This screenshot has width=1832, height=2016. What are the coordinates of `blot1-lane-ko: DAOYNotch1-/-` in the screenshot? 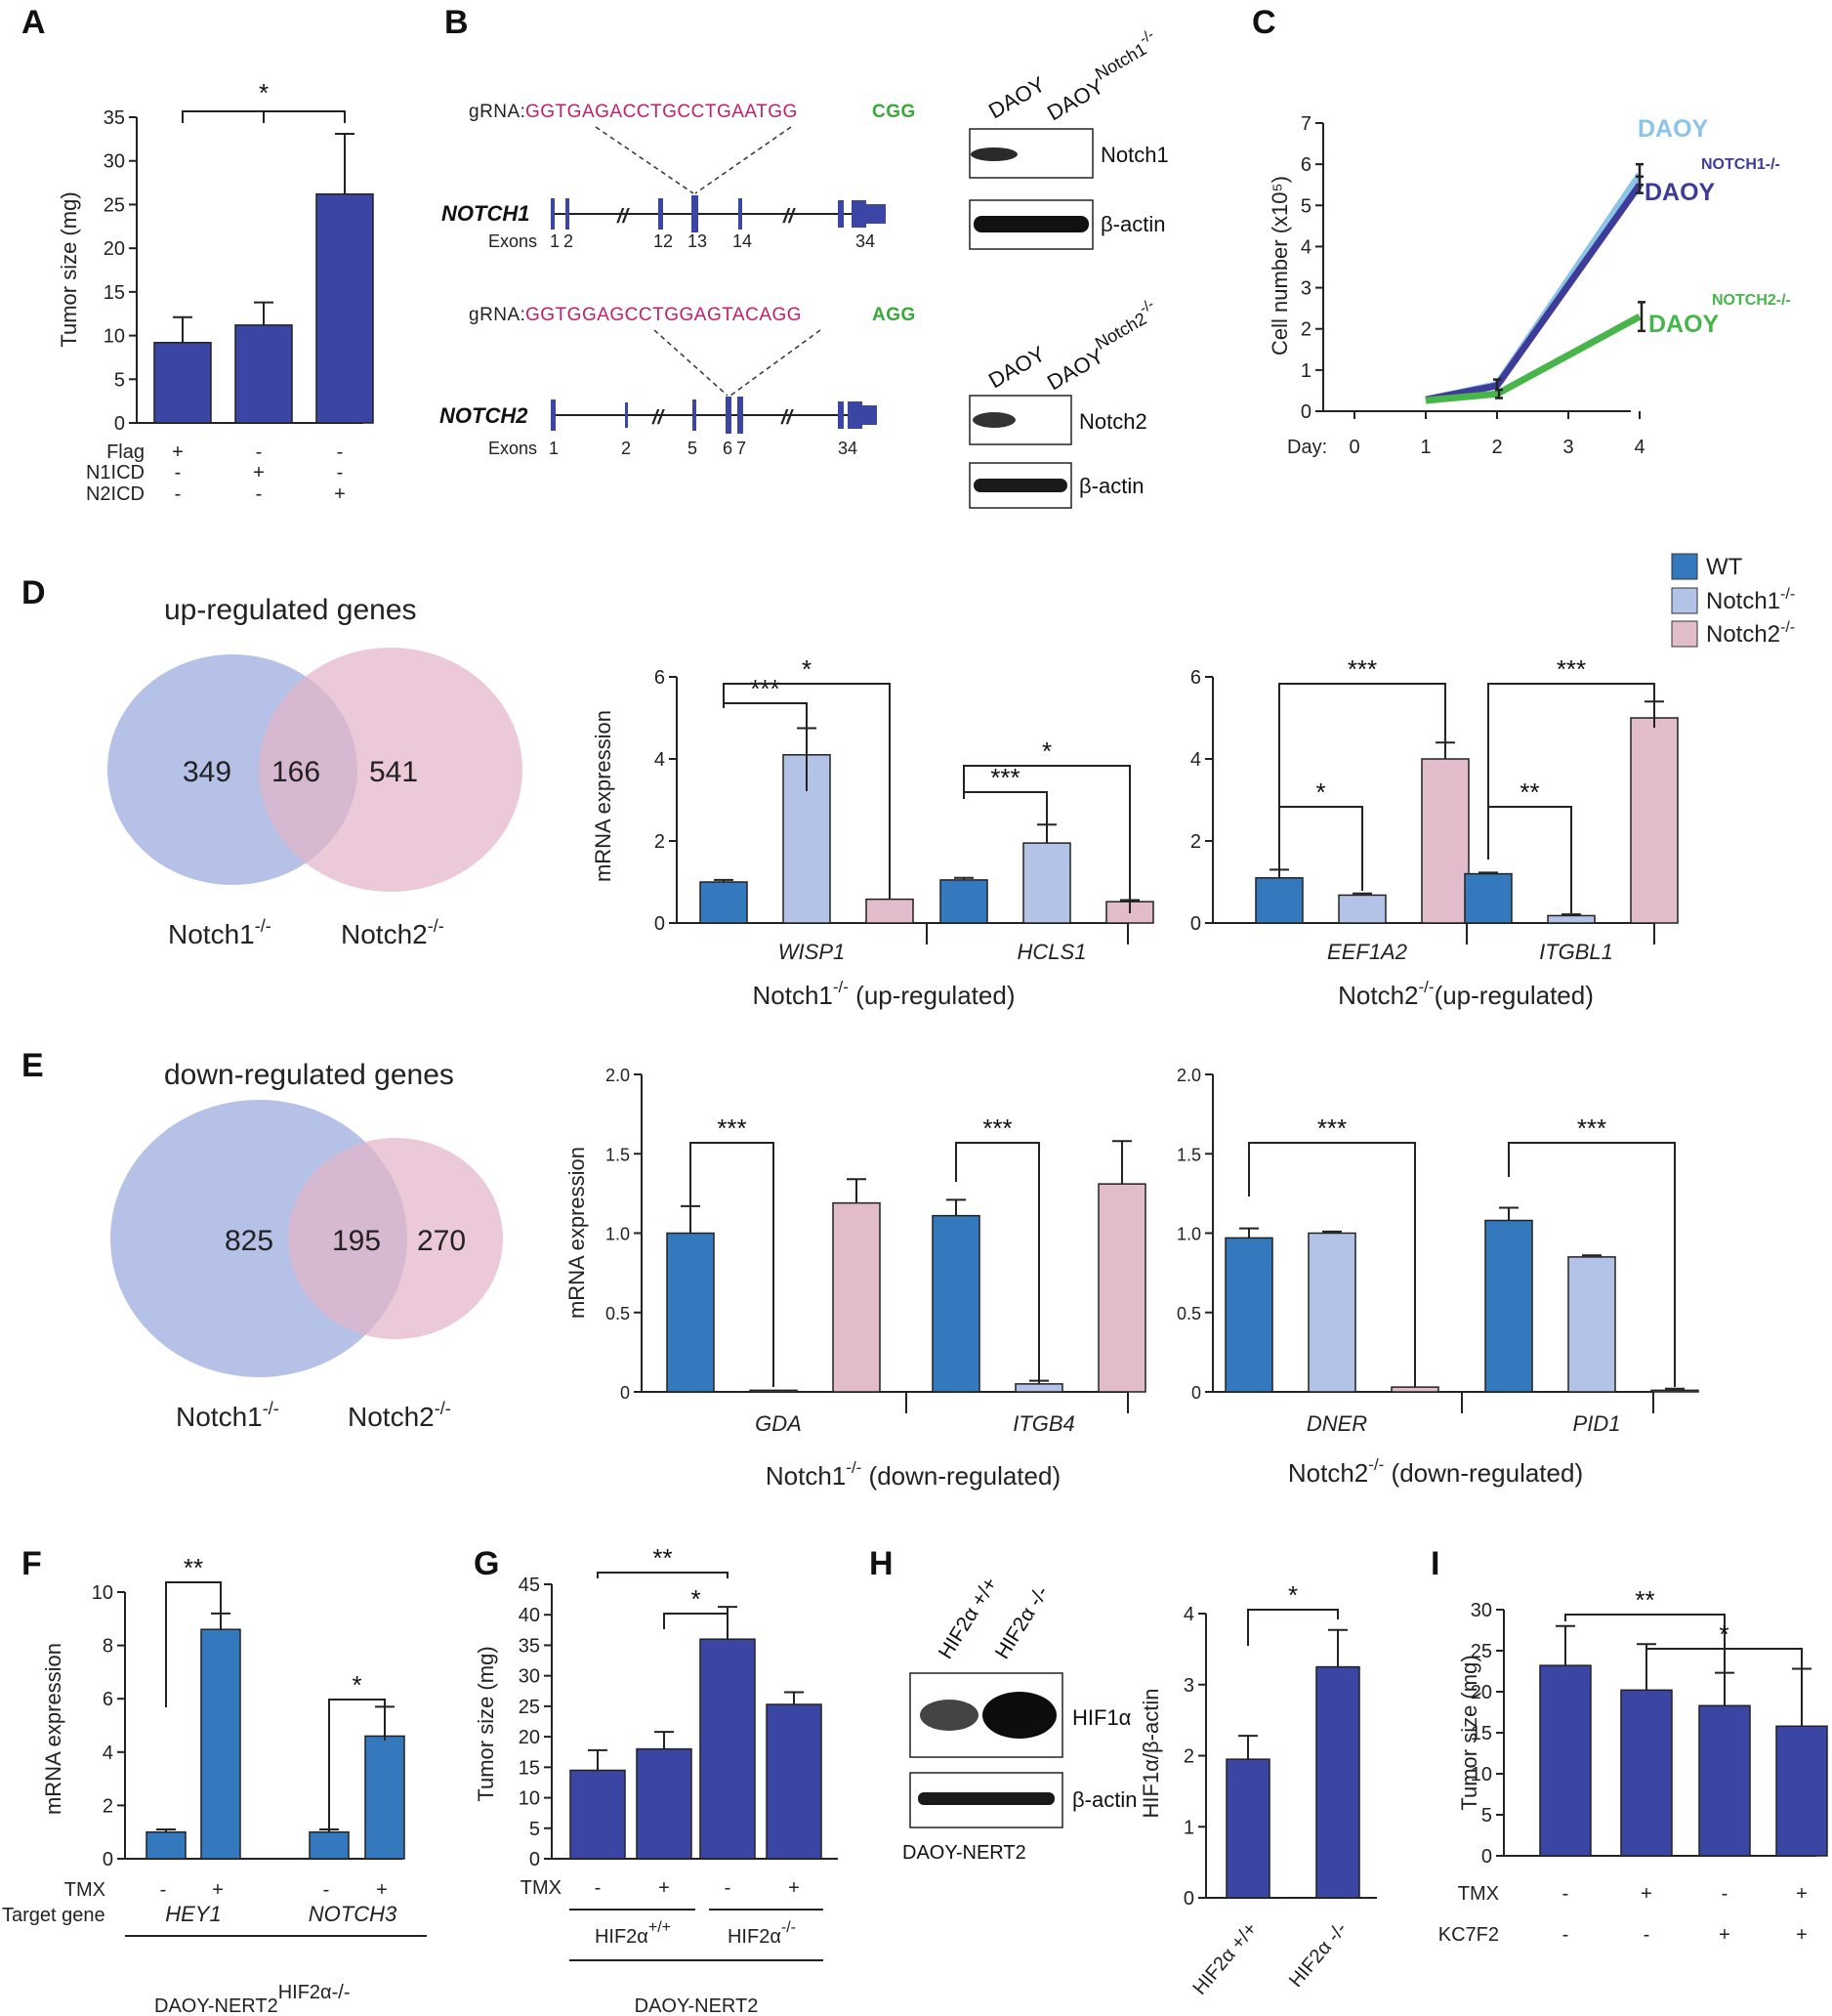 It's located at (1102, 75).